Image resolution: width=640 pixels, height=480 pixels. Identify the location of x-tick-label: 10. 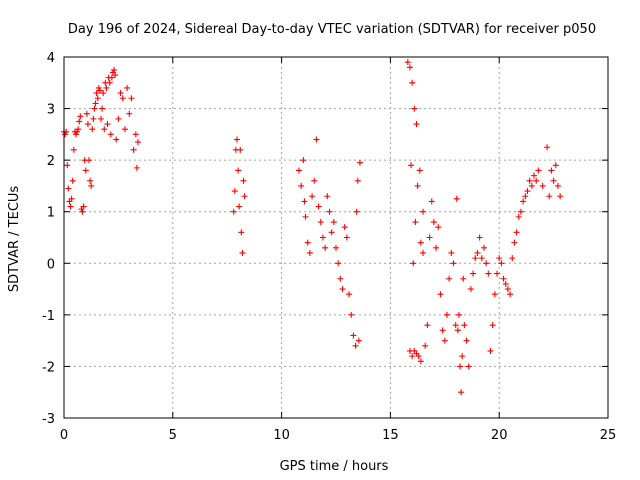
(281, 435).